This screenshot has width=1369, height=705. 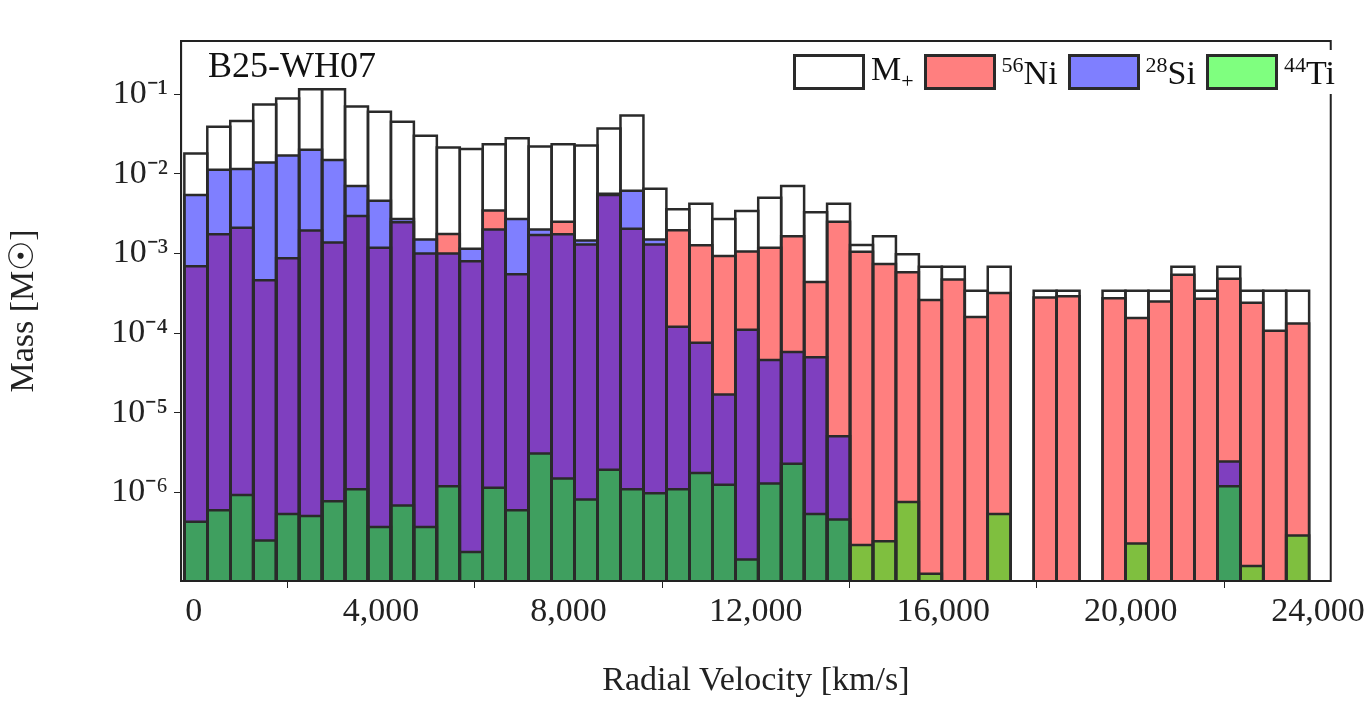 What do you see at coordinates (1029, 72) in the screenshot?
I see `legend-label: $^{56}$Ni` at bounding box center [1029, 72].